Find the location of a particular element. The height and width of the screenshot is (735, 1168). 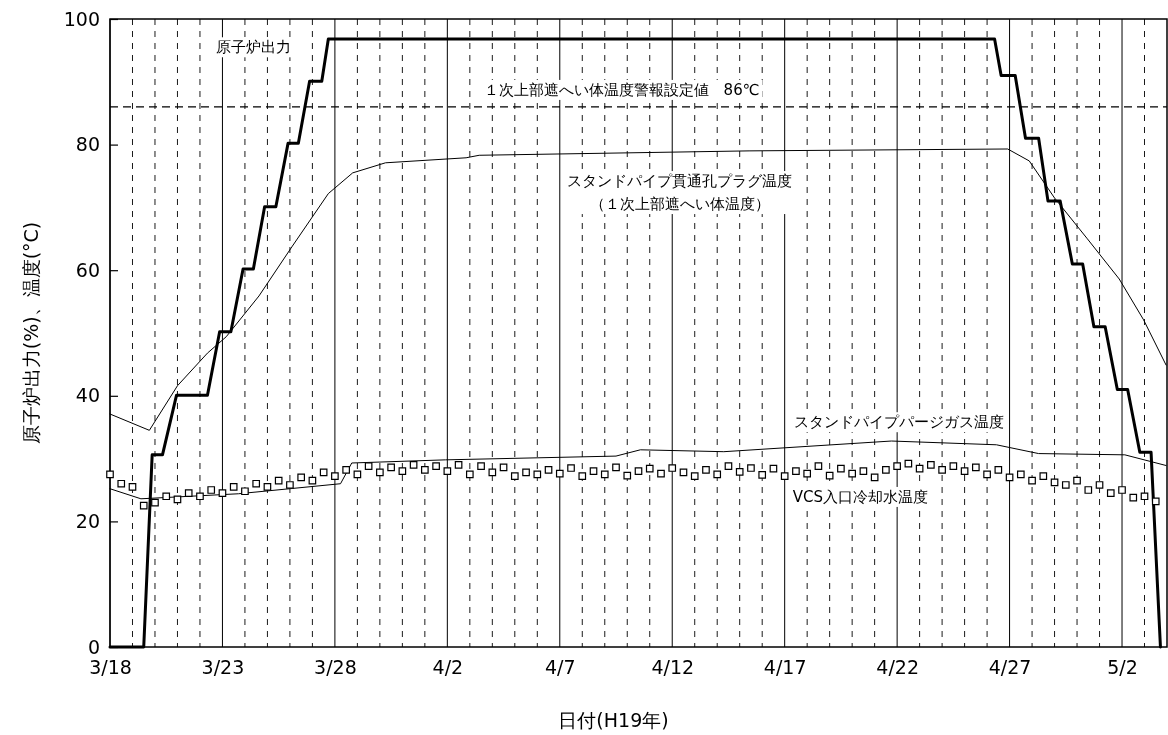

series-label: VCS入口冷却水温度 is located at coordinates (860, 496).